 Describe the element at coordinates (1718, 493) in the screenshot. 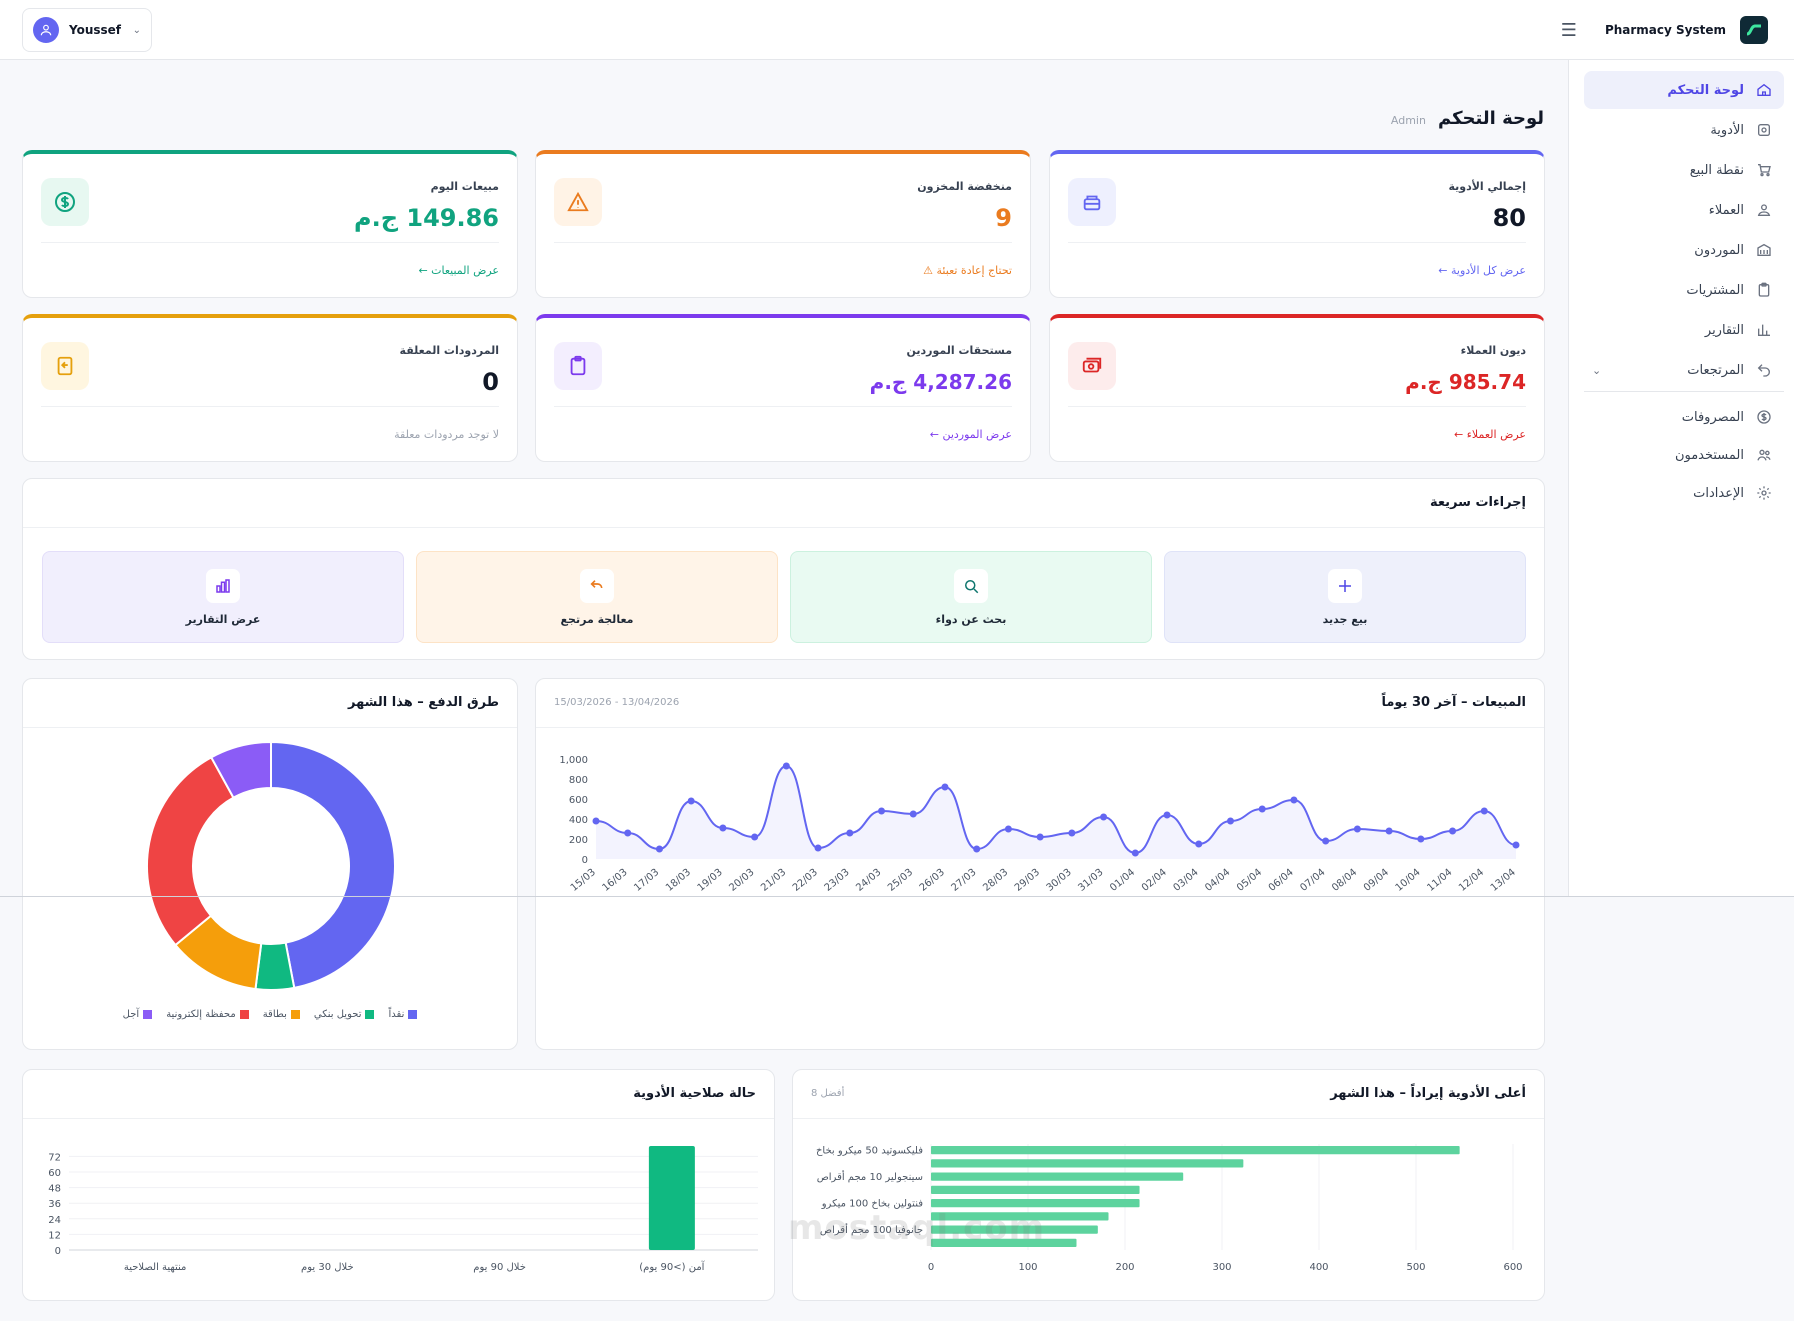

I see `sidebar-item-label: الإعدادات` at that location.